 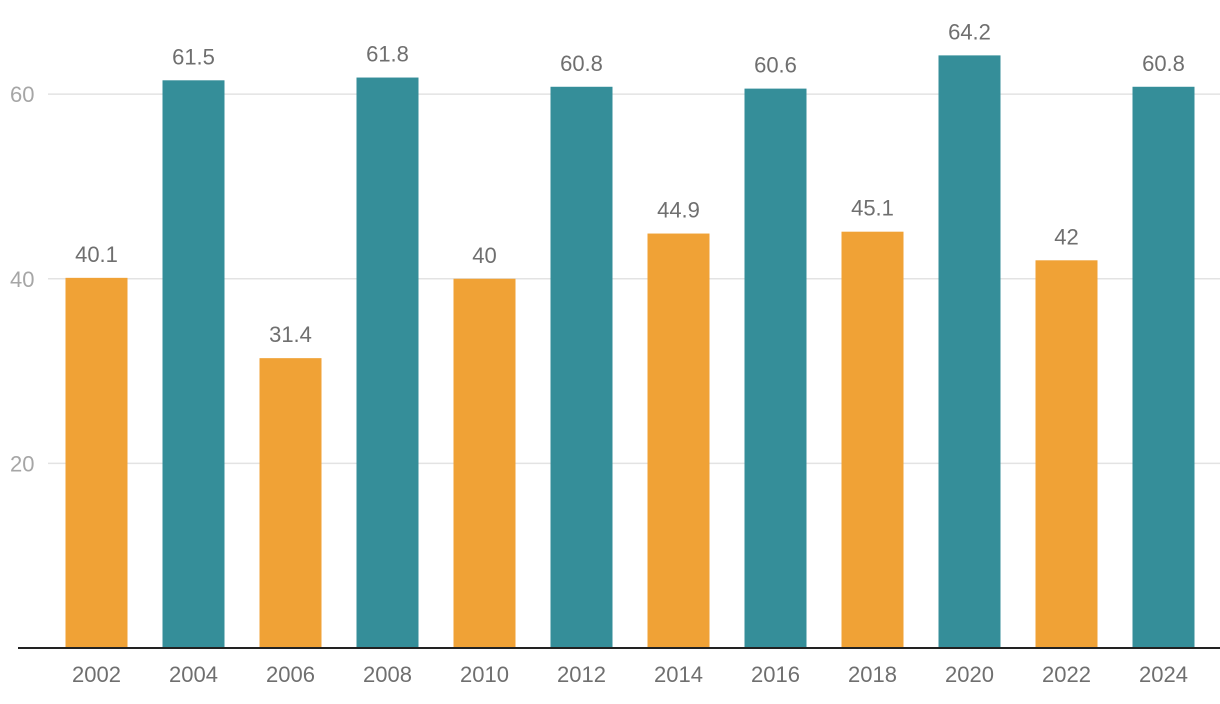 What do you see at coordinates (872, 674) in the screenshot?
I see `x-tick-label-2018: 2018` at bounding box center [872, 674].